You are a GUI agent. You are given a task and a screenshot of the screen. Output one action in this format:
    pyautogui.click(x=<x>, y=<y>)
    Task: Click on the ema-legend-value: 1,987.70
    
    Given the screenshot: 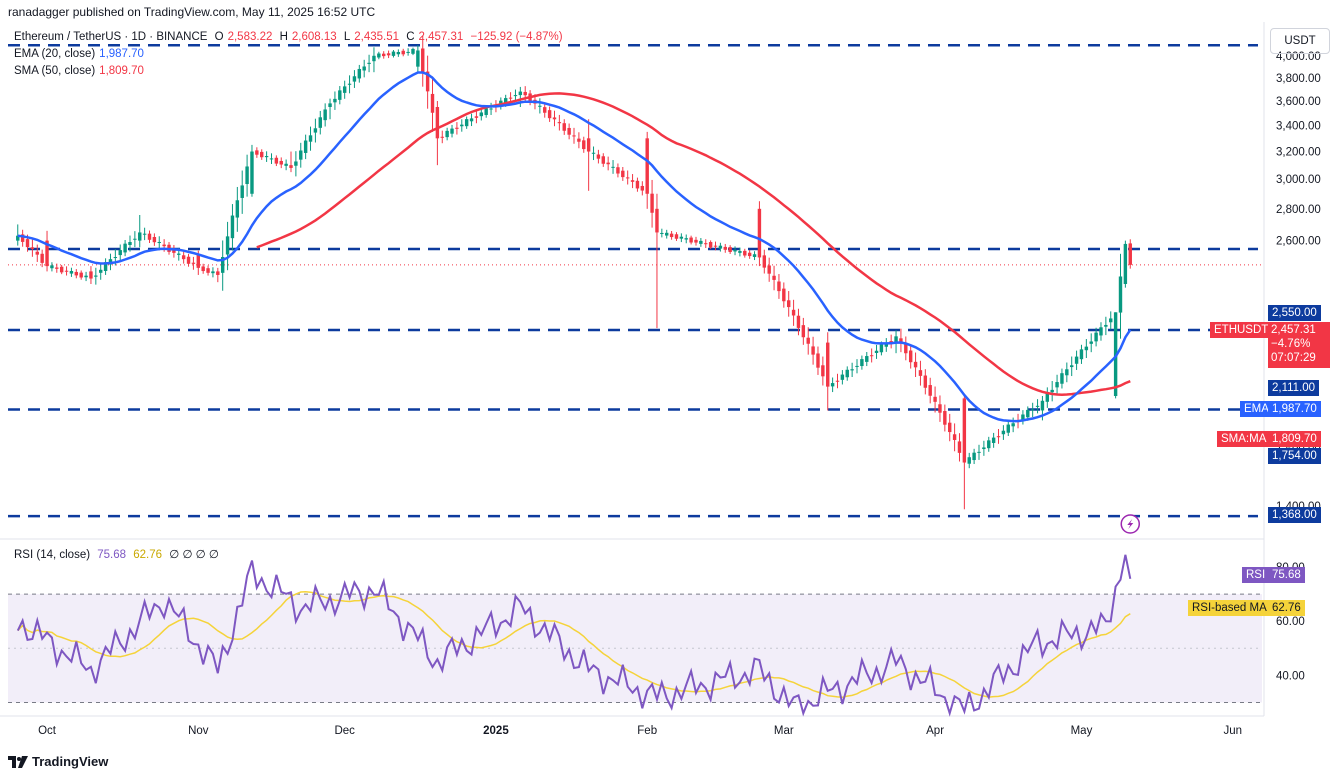 What is the action you would take?
    pyautogui.click(x=121, y=54)
    